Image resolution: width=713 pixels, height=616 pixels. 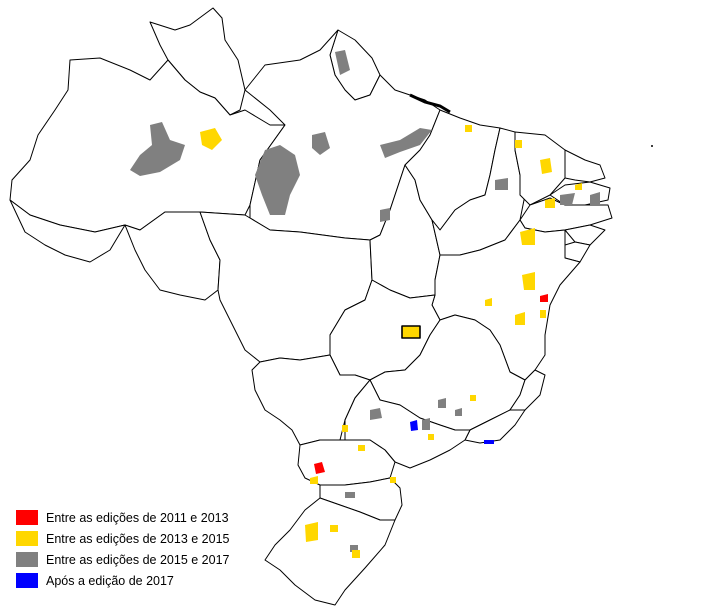 What do you see at coordinates (473, 398) in the screenshot?
I see `yellow-region-mg` at bounding box center [473, 398].